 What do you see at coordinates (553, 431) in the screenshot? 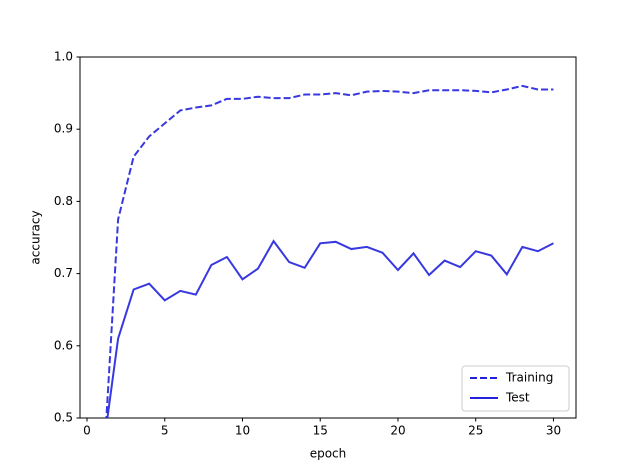
I see `x-tick-label: 30` at bounding box center [553, 431].